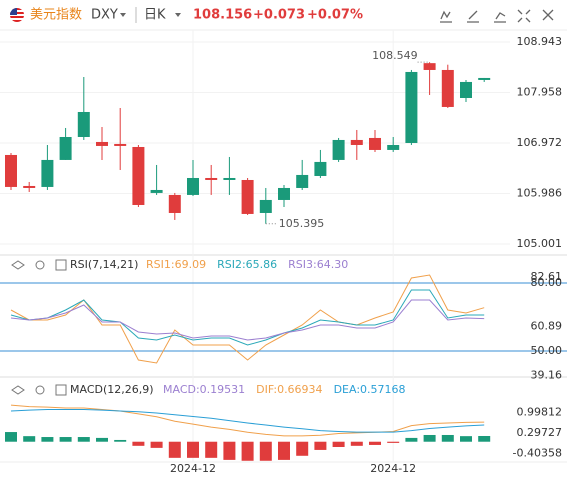  What do you see at coordinates (176, 264) in the screenshot?
I see `legend-entry: RSI1:69.09` at bounding box center [176, 264].